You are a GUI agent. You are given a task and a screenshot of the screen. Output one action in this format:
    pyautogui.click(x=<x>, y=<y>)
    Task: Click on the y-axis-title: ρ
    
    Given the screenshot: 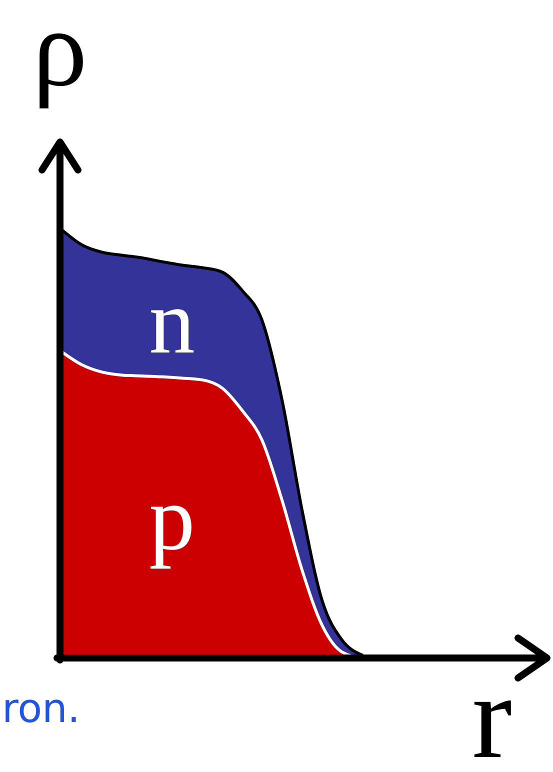 What is the action you would take?
    pyautogui.click(x=60, y=54)
    